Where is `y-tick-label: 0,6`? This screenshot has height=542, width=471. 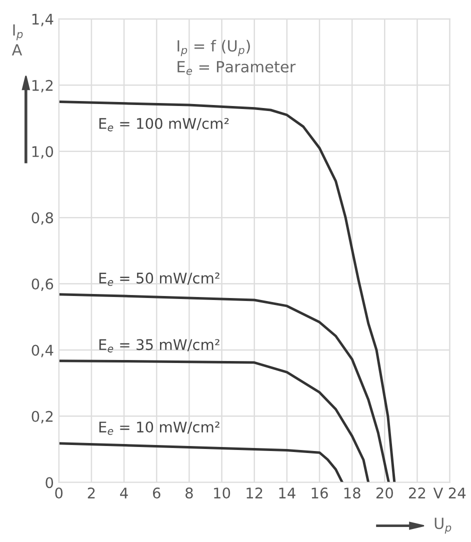 y-tick-label: 0,6 is located at coordinates (43, 285).